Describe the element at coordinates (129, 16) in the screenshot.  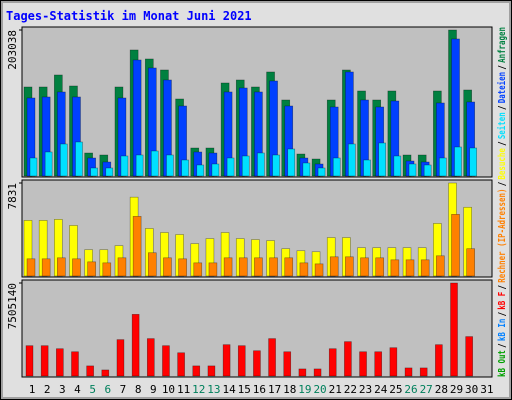
I see `chart-title: Tages-Statistik im Monat Juni 2021` at that location.